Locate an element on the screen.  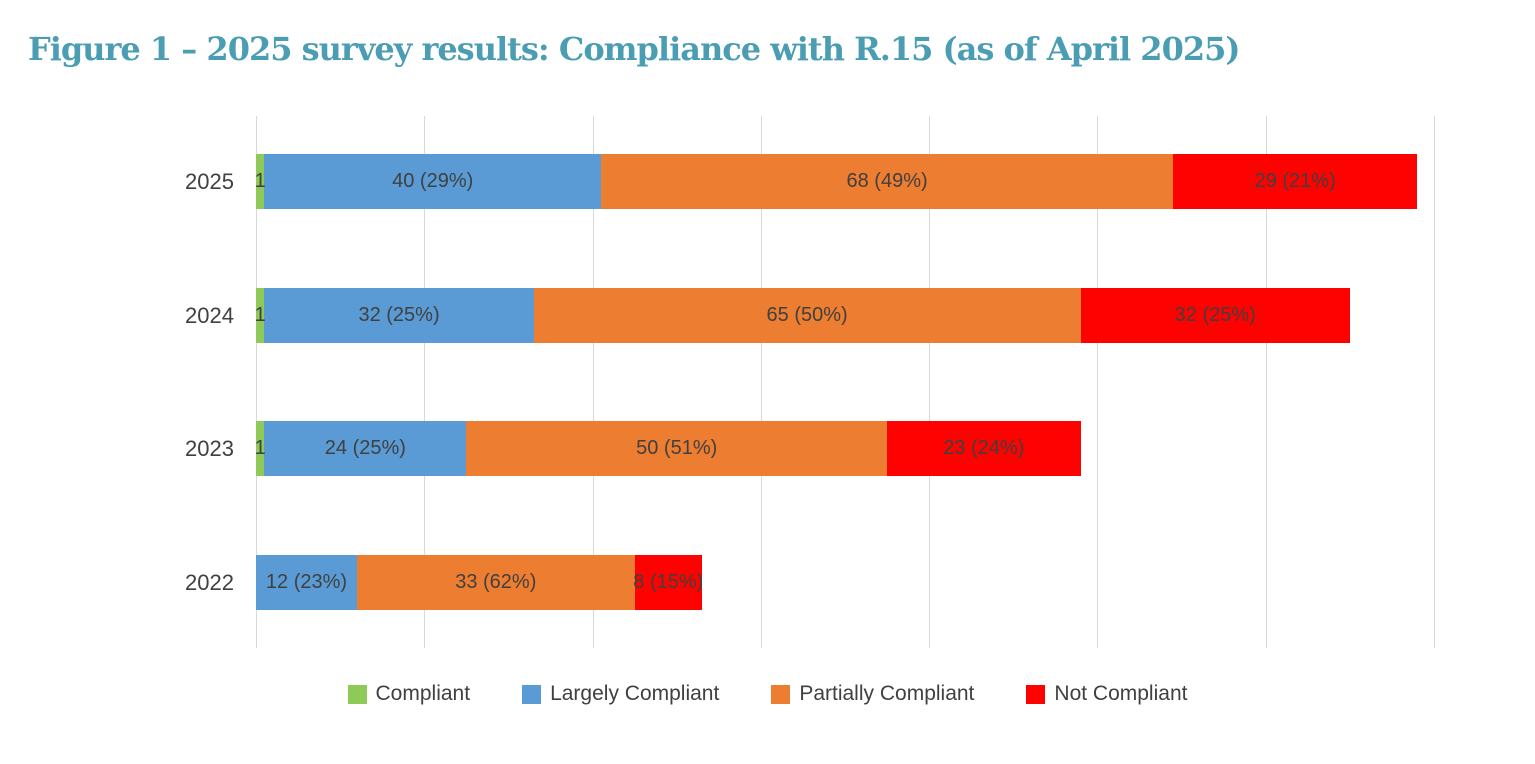
legend-item-partially-compliant: Partially Compliant is located at coordinates (872, 694).